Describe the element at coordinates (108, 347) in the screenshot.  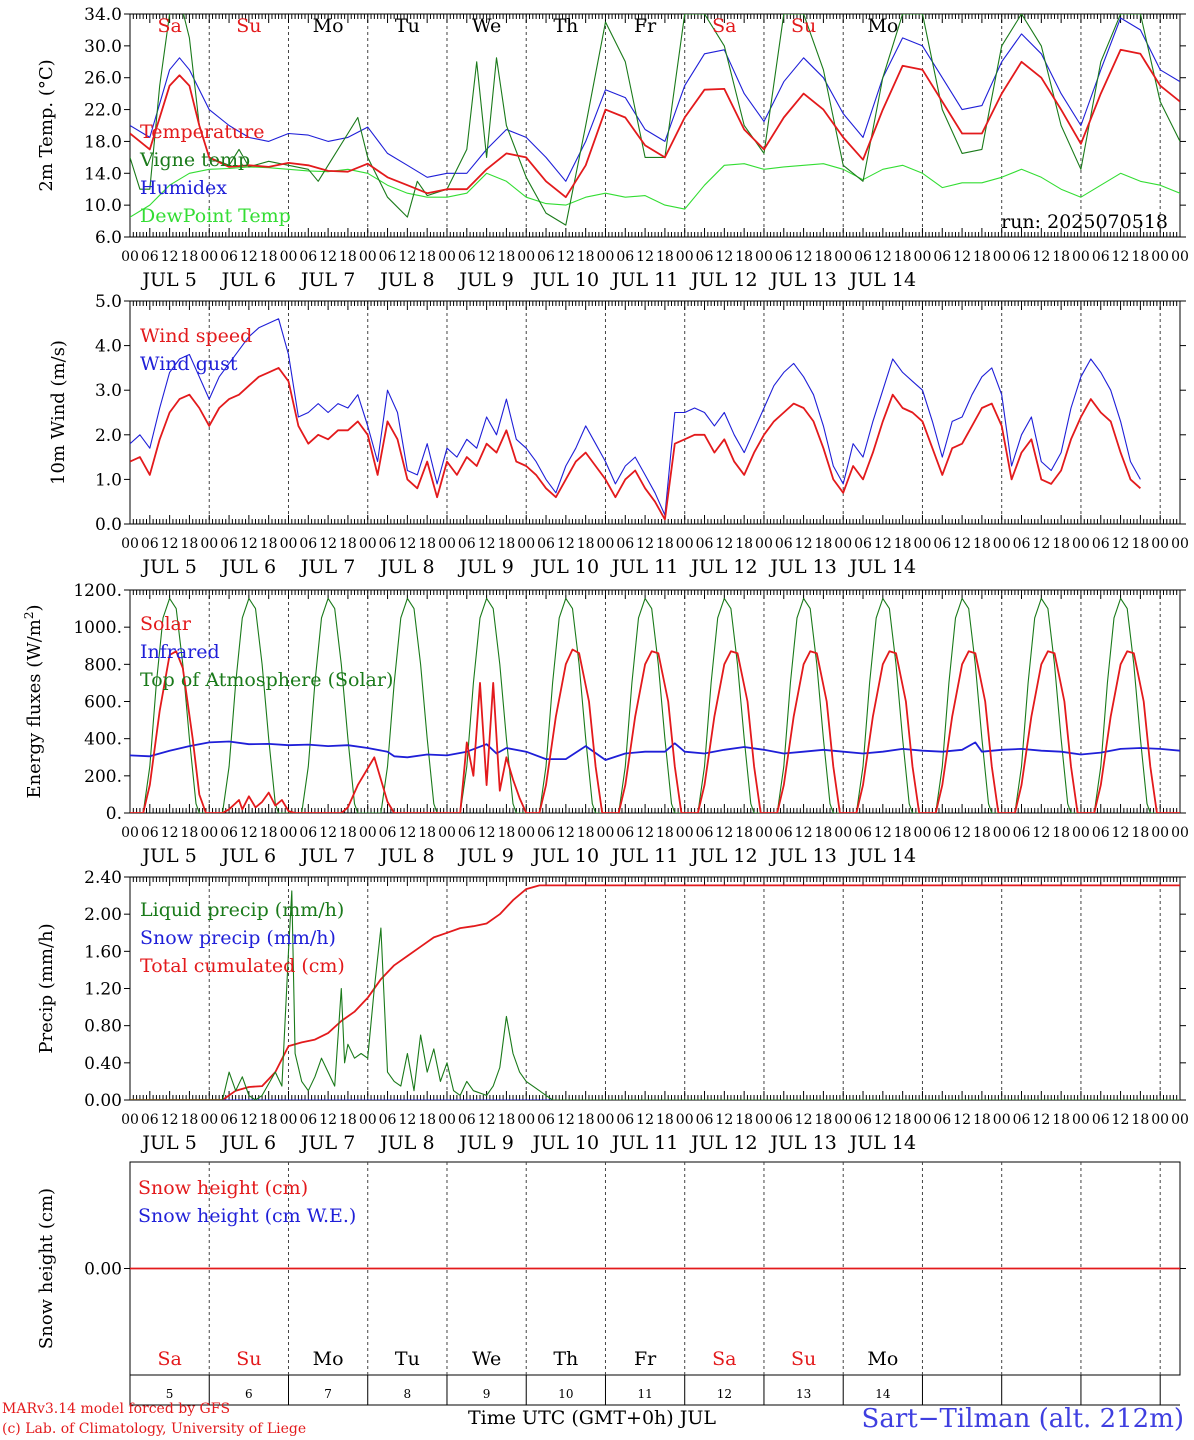
I see `y-tick-label: 4.0` at that location.